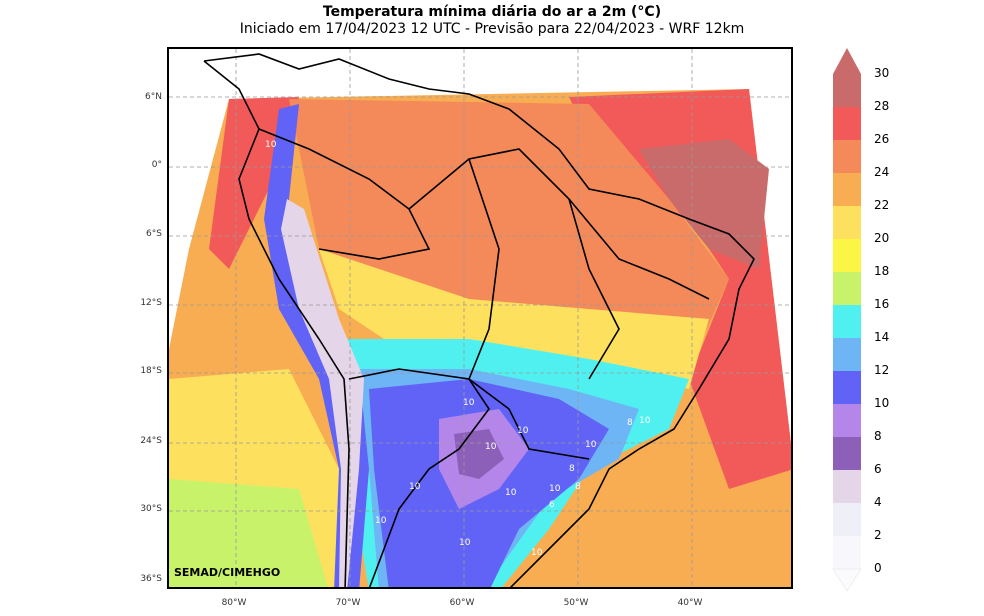  I want to click on colorbar-tick-label: 6, so click(878, 469).